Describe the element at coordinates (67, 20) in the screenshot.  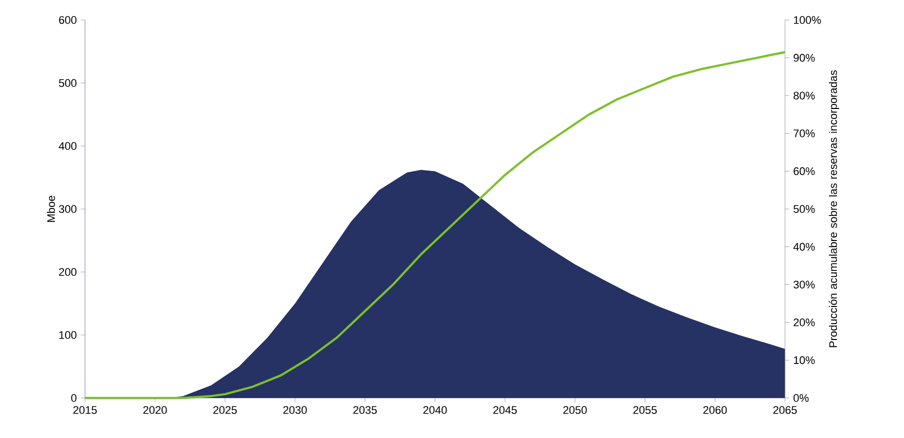
I see `y-tick-label: 600` at that location.